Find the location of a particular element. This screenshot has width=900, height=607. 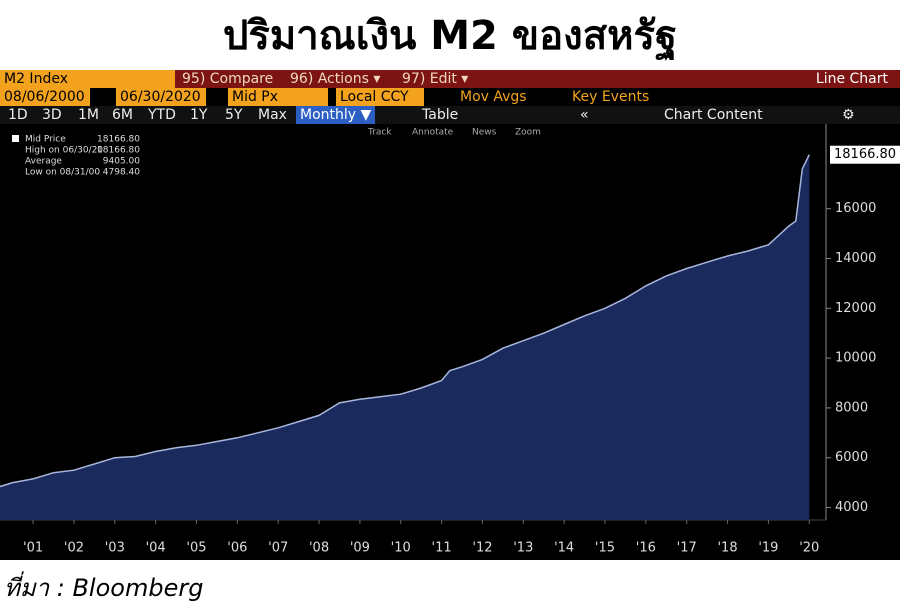

last-value-label: 18166.80 is located at coordinates (865, 154).